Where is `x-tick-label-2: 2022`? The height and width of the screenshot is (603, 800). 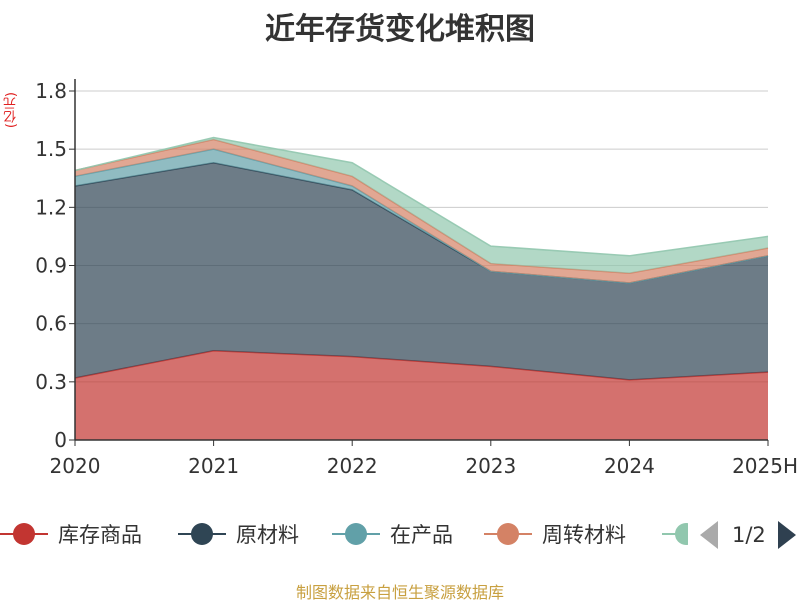
x-tick-label-2: 2022 is located at coordinates (352, 466).